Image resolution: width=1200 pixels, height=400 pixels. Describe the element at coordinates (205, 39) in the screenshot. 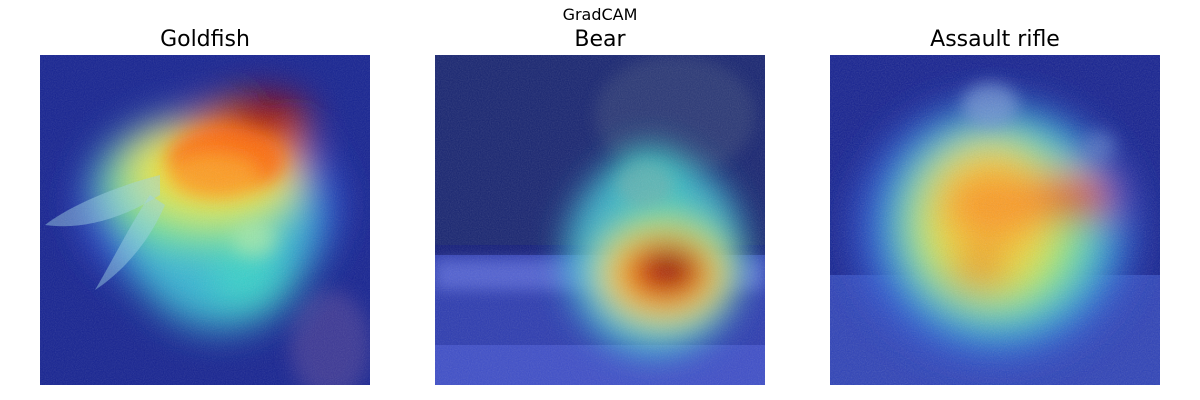

I see `panel-title-goldfish: Goldfish` at that location.